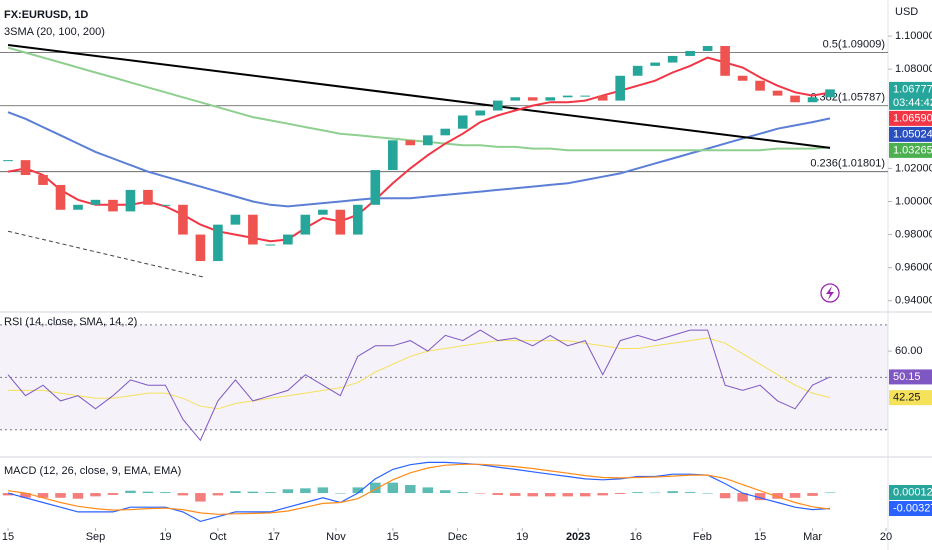 This screenshot has width=932, height=550. I want to click on alert-icon, so click(830, 293).